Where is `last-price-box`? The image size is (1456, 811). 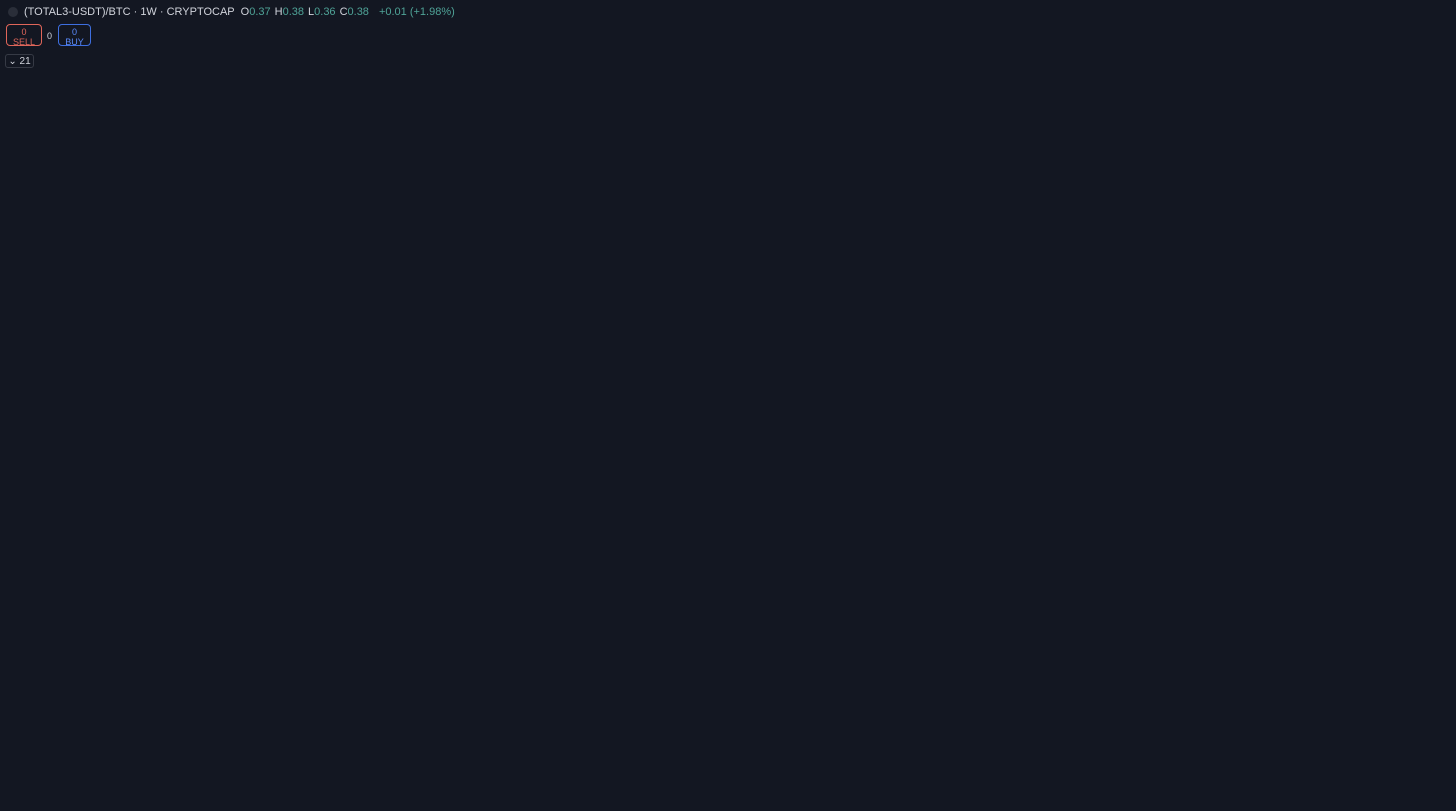 last-price-box is located at coordinates (1441, 548).